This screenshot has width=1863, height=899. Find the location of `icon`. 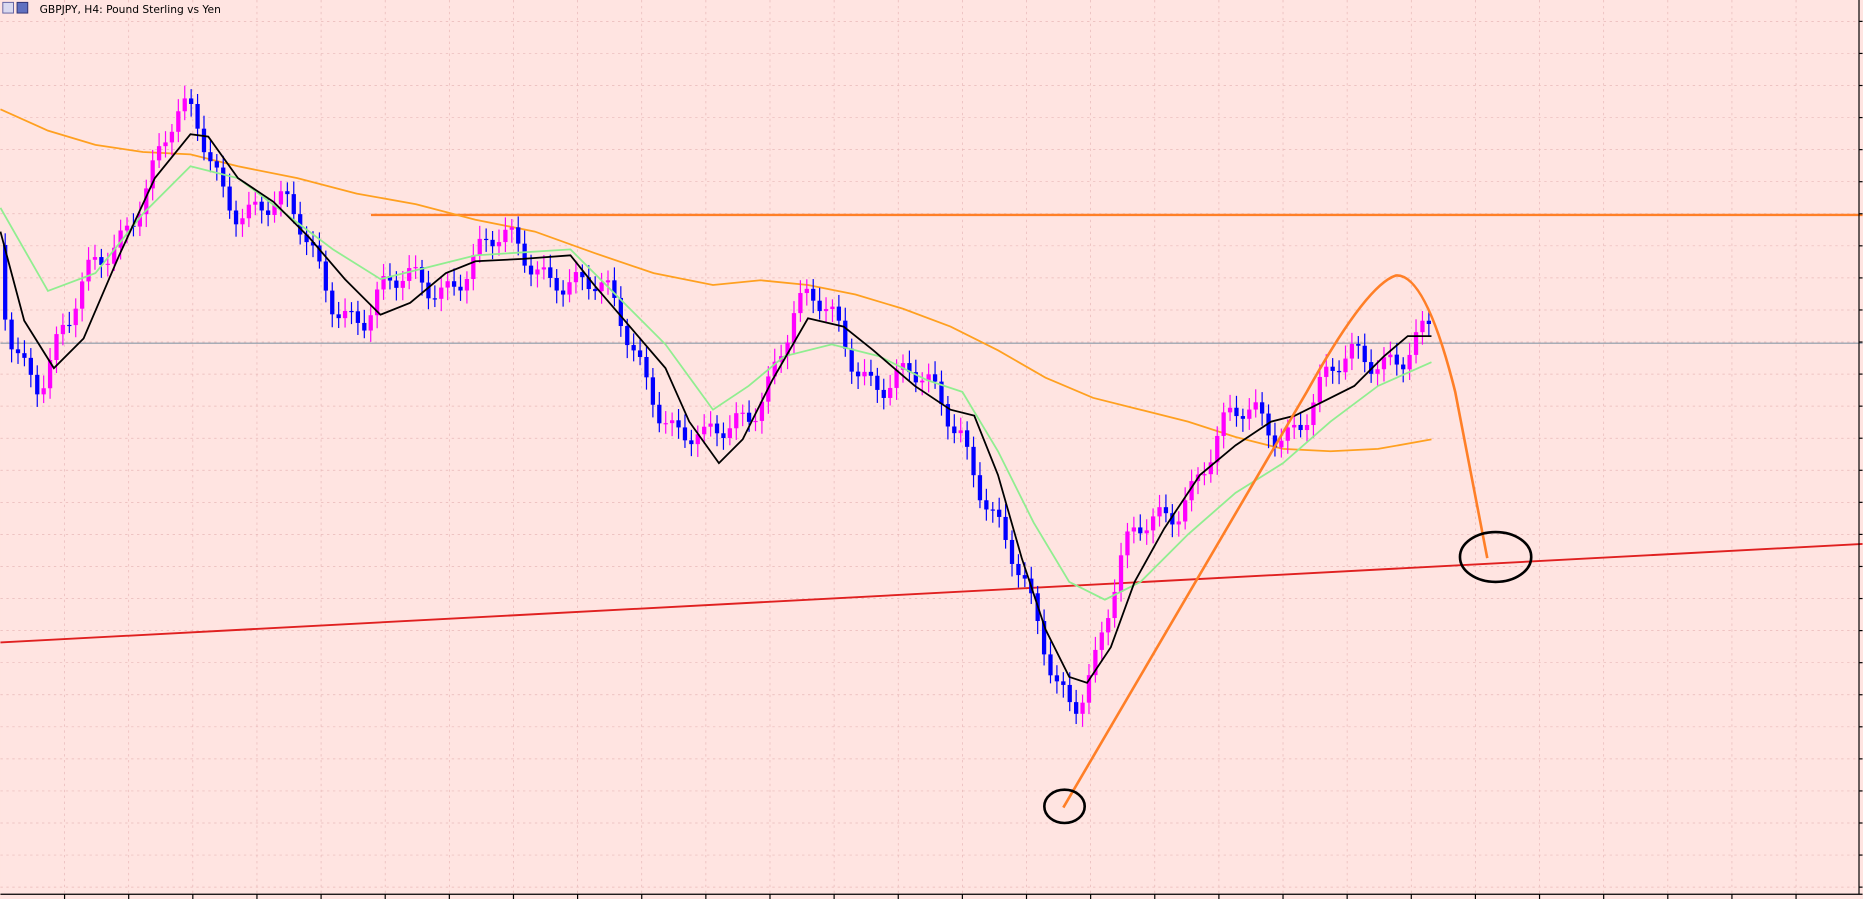

icon is located at coordinates (8, 7).